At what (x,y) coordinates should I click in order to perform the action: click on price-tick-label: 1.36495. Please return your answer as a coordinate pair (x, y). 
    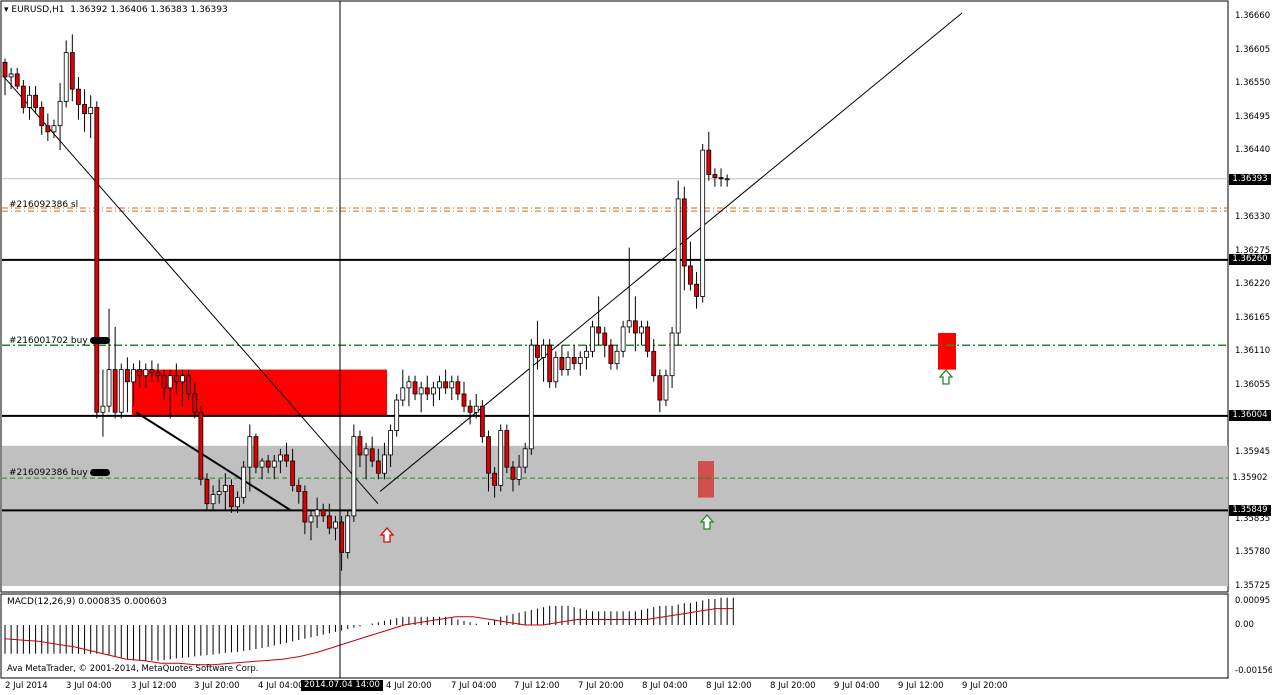
    Looking at the image, I should click on (1253, 116).